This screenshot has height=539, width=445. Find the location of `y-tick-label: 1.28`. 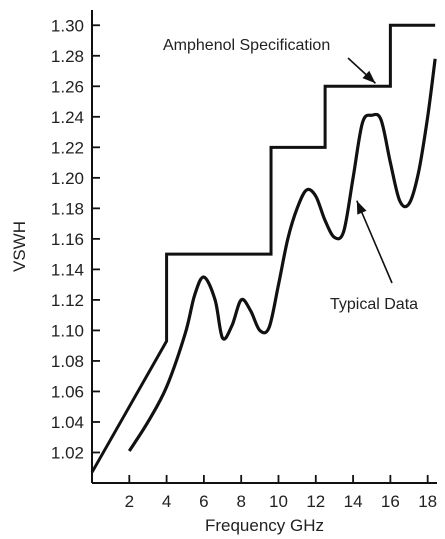

y-tick-label: 1.28 is located at coordinates (67, 56).